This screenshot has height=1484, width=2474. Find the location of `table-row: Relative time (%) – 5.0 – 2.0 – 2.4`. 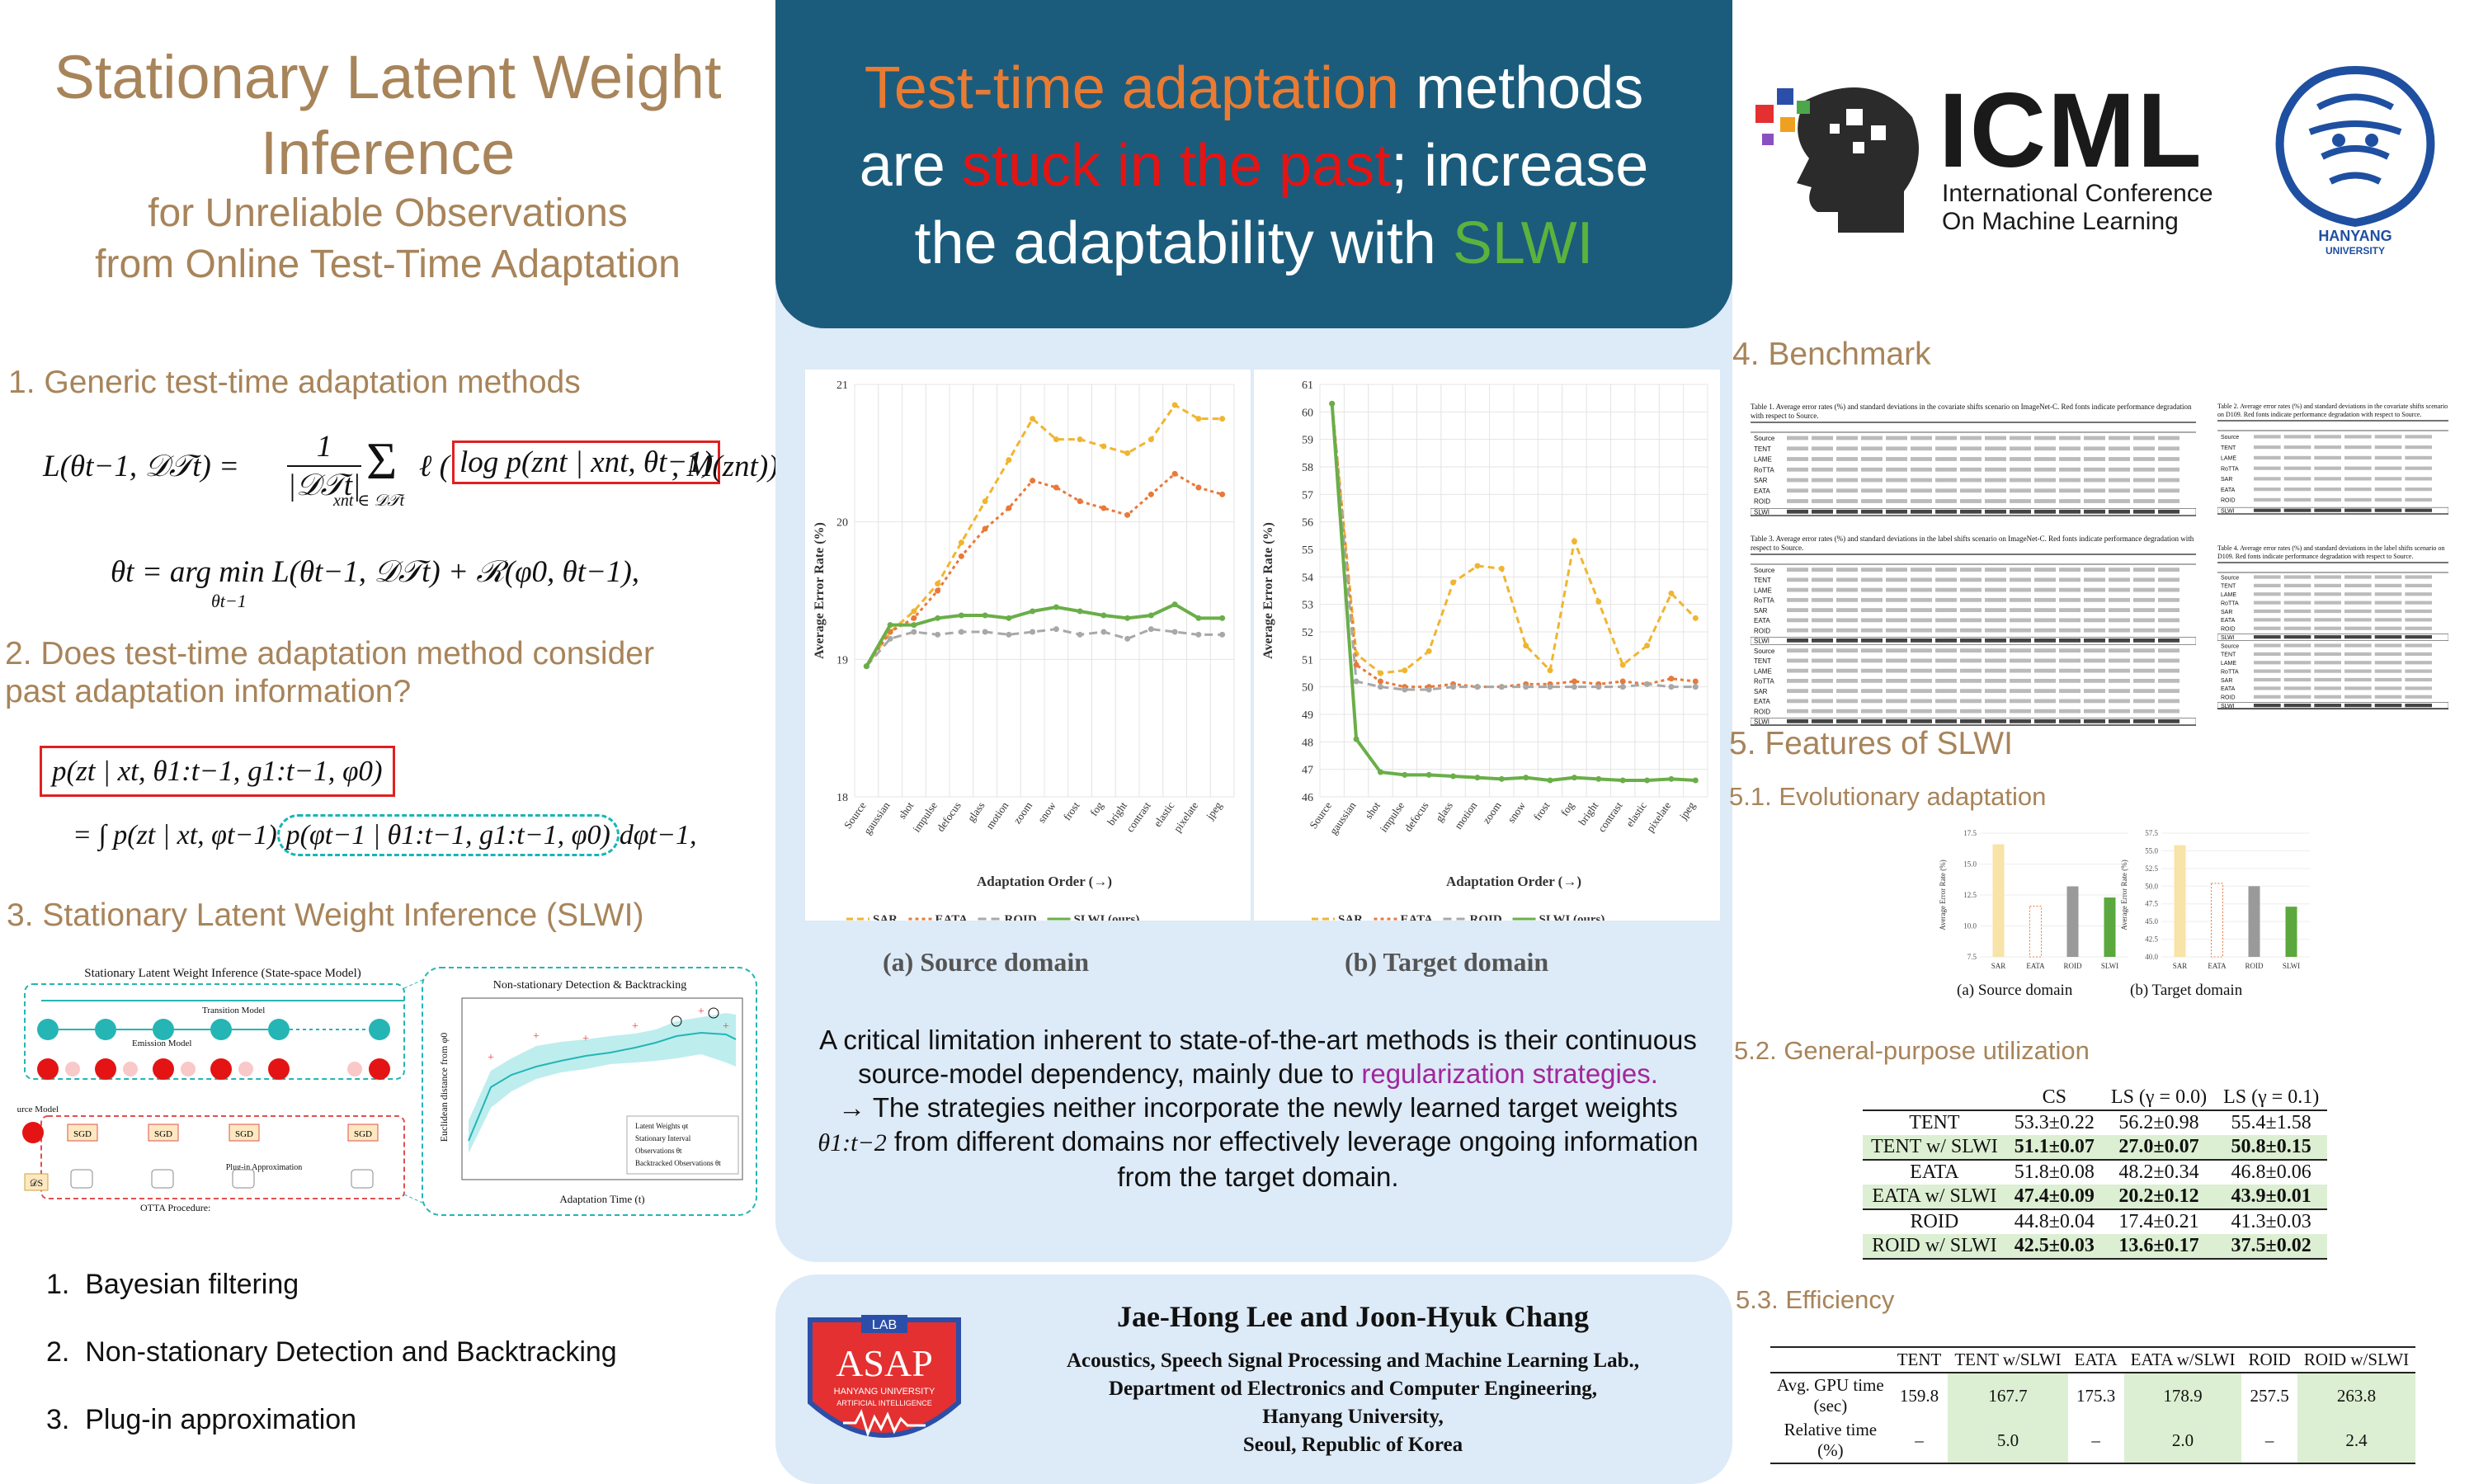

table-row: Relative time (%) – 5.0 – 2.0 – 2.4 is located at coordinates (2093, 1441).